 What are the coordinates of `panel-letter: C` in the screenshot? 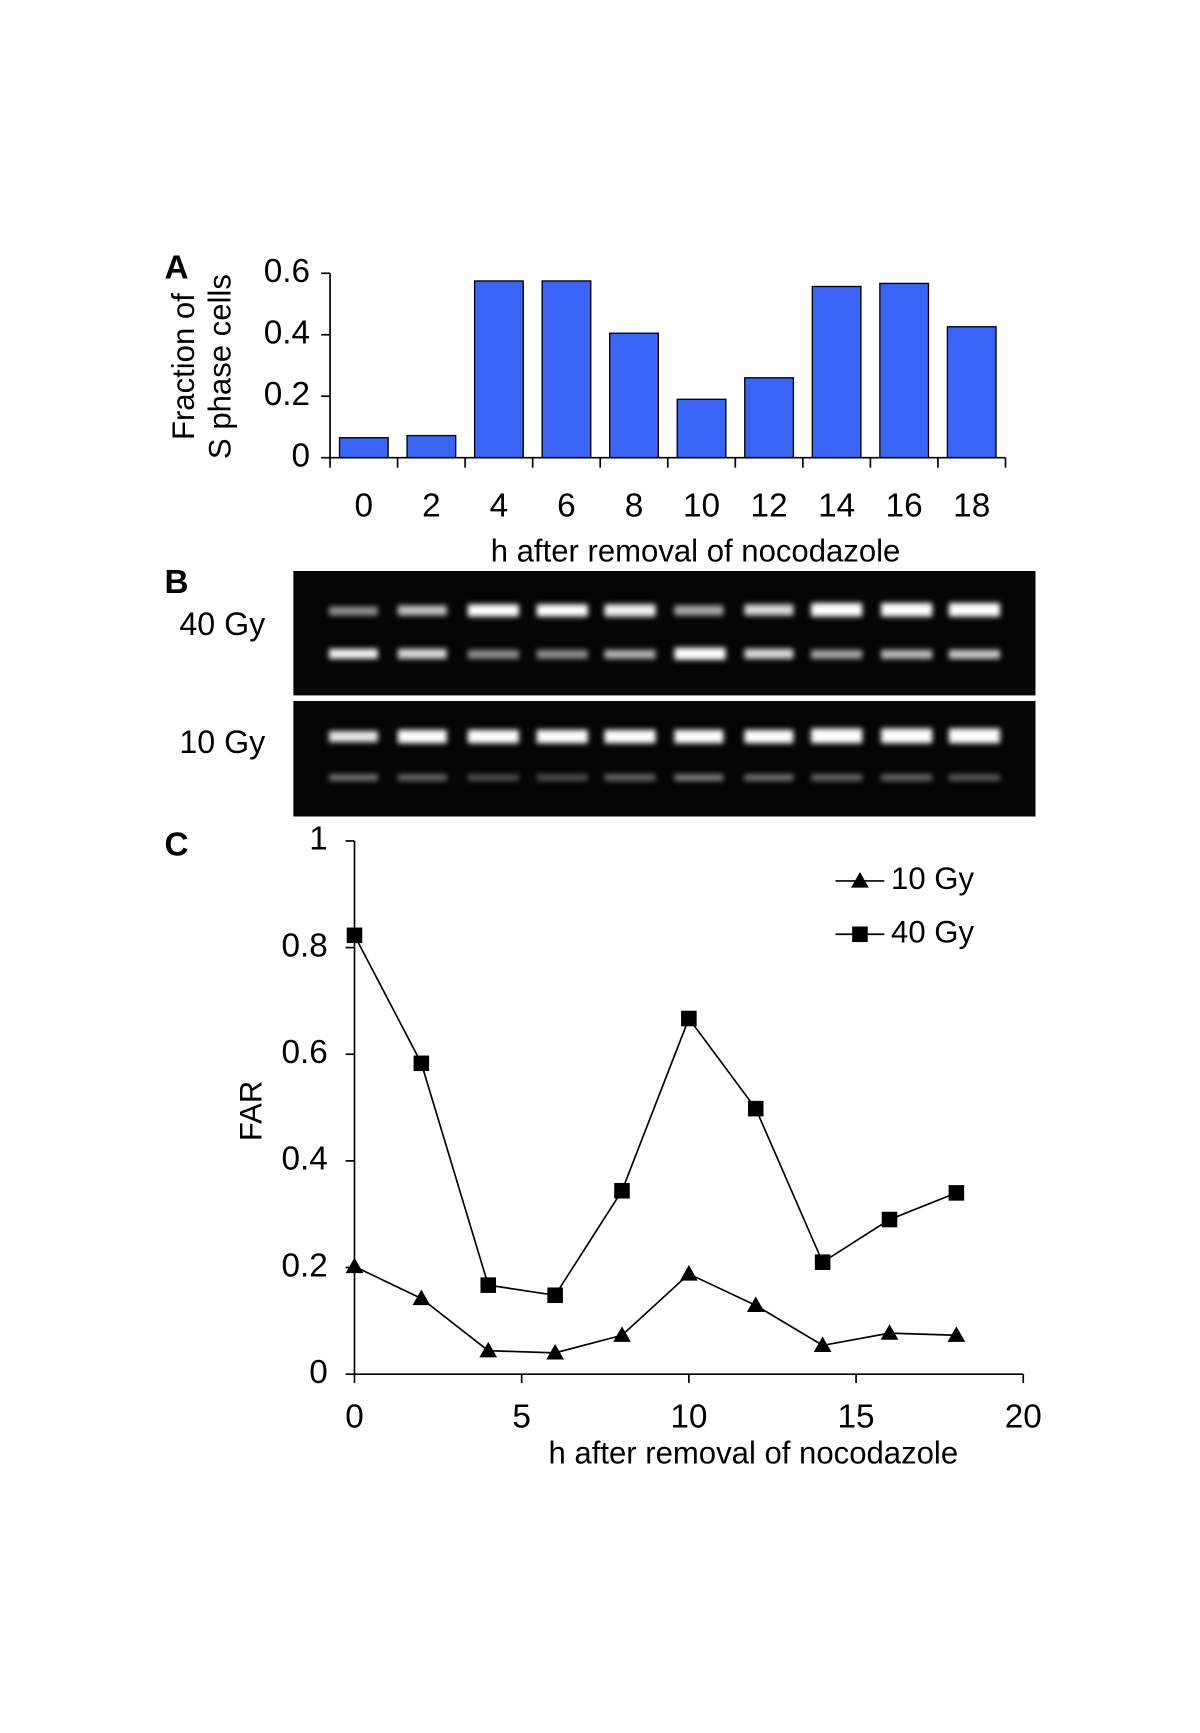 It's located at (177, 844).